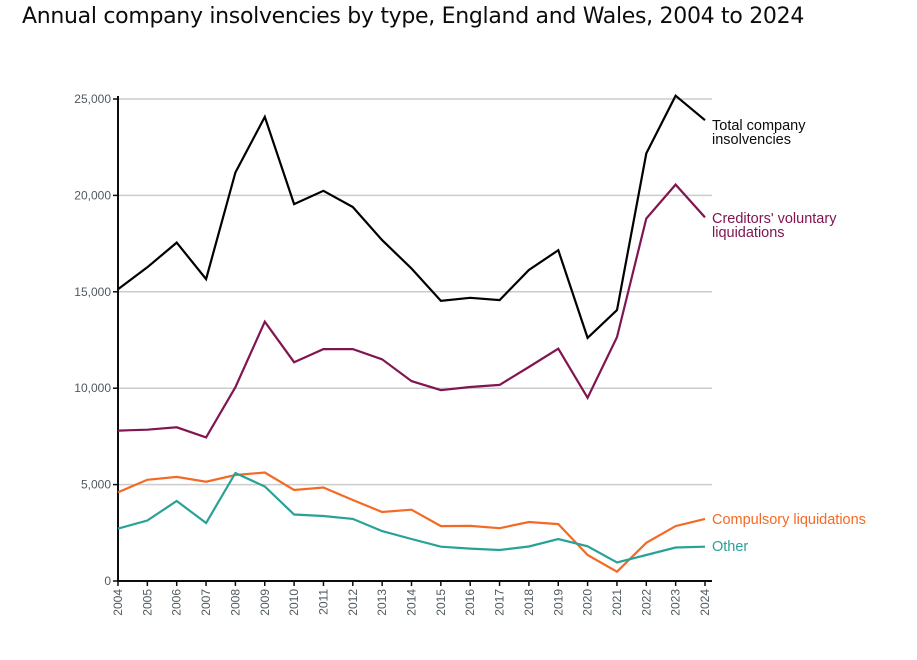  Describe the element at coordinates (646, 602) in the screenshot. I see `x-tick-label: 2022` at that location.